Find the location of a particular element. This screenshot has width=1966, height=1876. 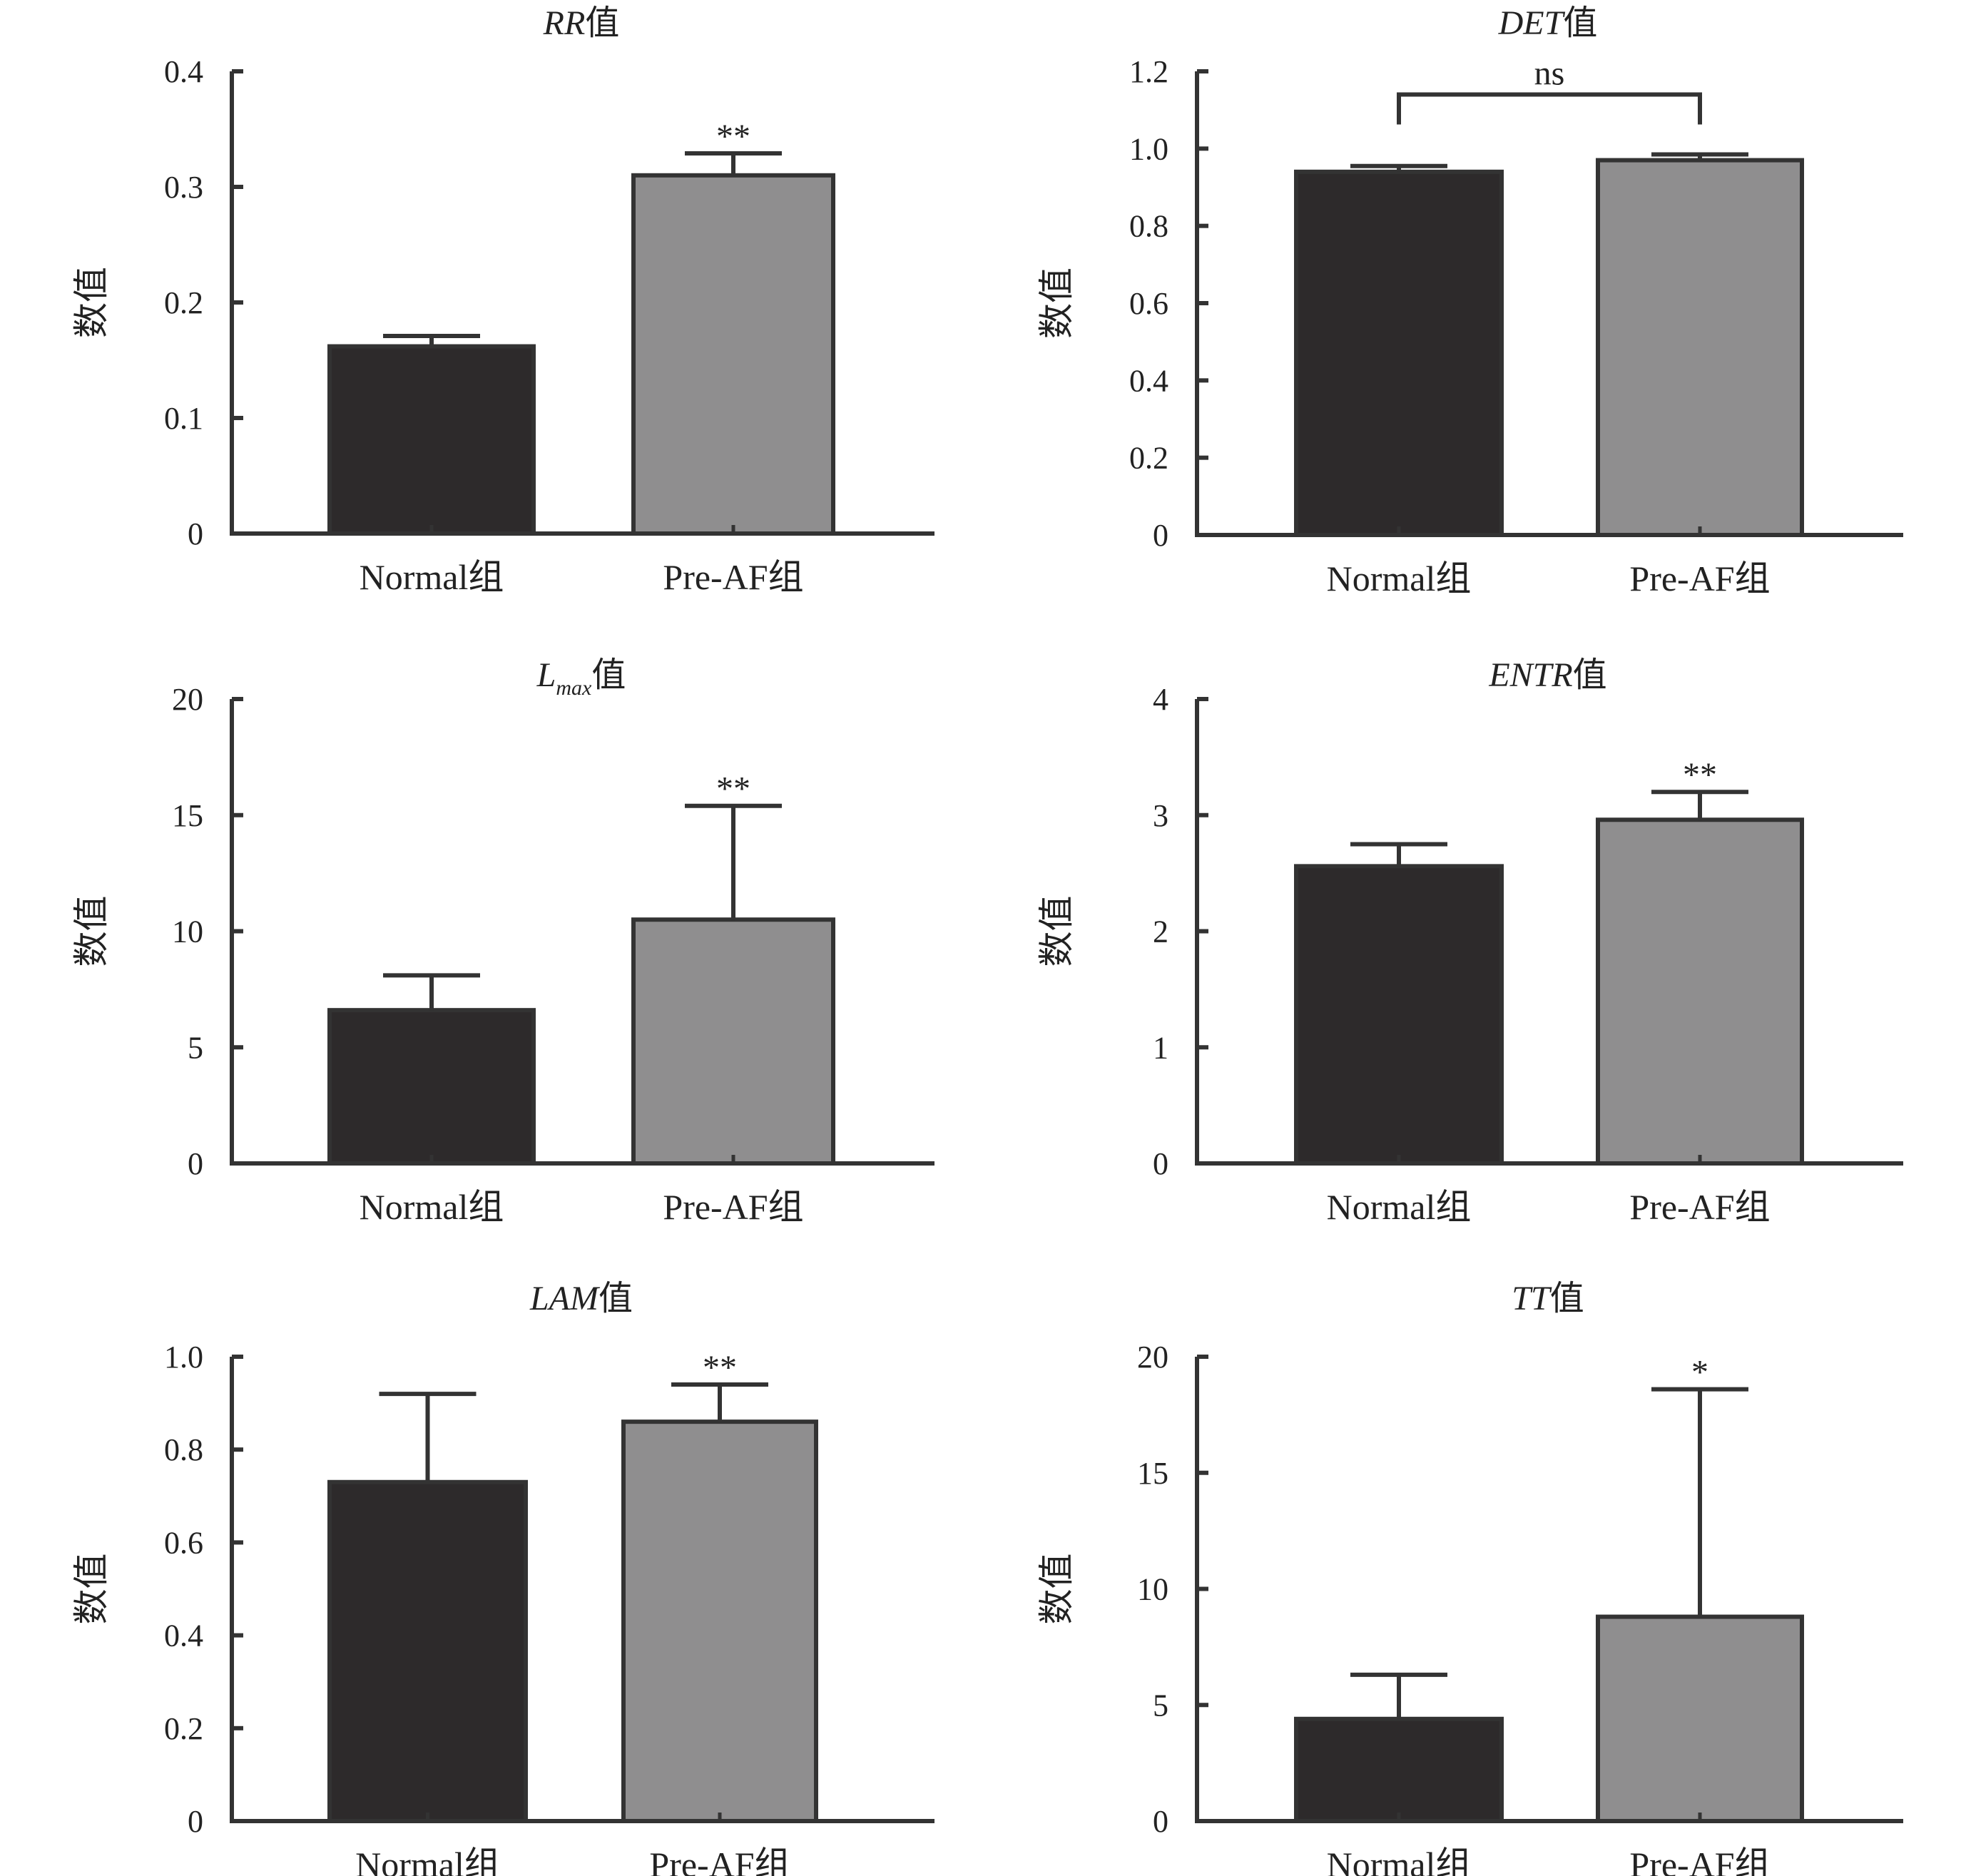

chart-title-main: DET is located at coordinates (1532, 23).